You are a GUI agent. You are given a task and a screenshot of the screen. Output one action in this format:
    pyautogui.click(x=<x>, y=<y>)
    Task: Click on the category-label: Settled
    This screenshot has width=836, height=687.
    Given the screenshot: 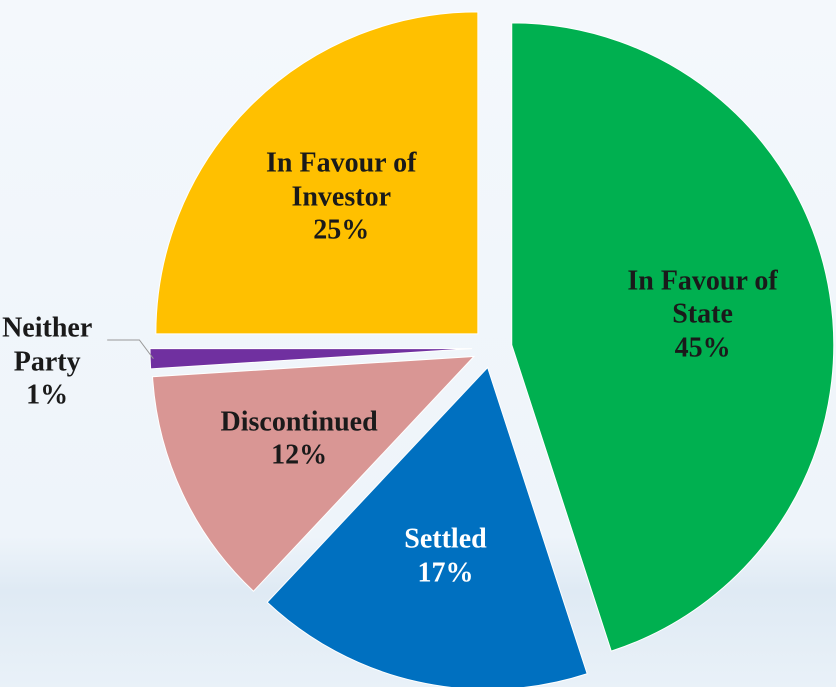 What is the action you would take?
    pyautogui.click(x=445, y=539)
    